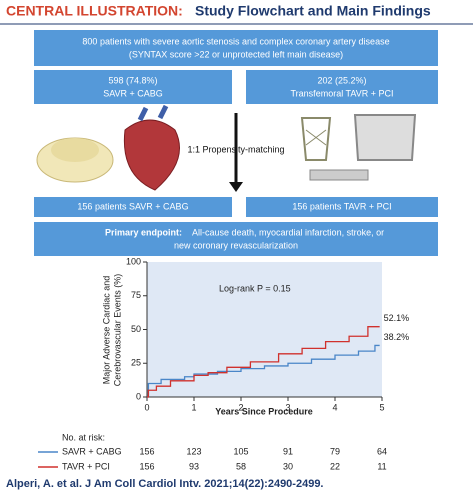 Image resolution: width=473 pixels, height=500 pixels. What do you see at coordinates (236, 187) in the screenshot?
I see `arrow-head` at bounding box center [236, 187].